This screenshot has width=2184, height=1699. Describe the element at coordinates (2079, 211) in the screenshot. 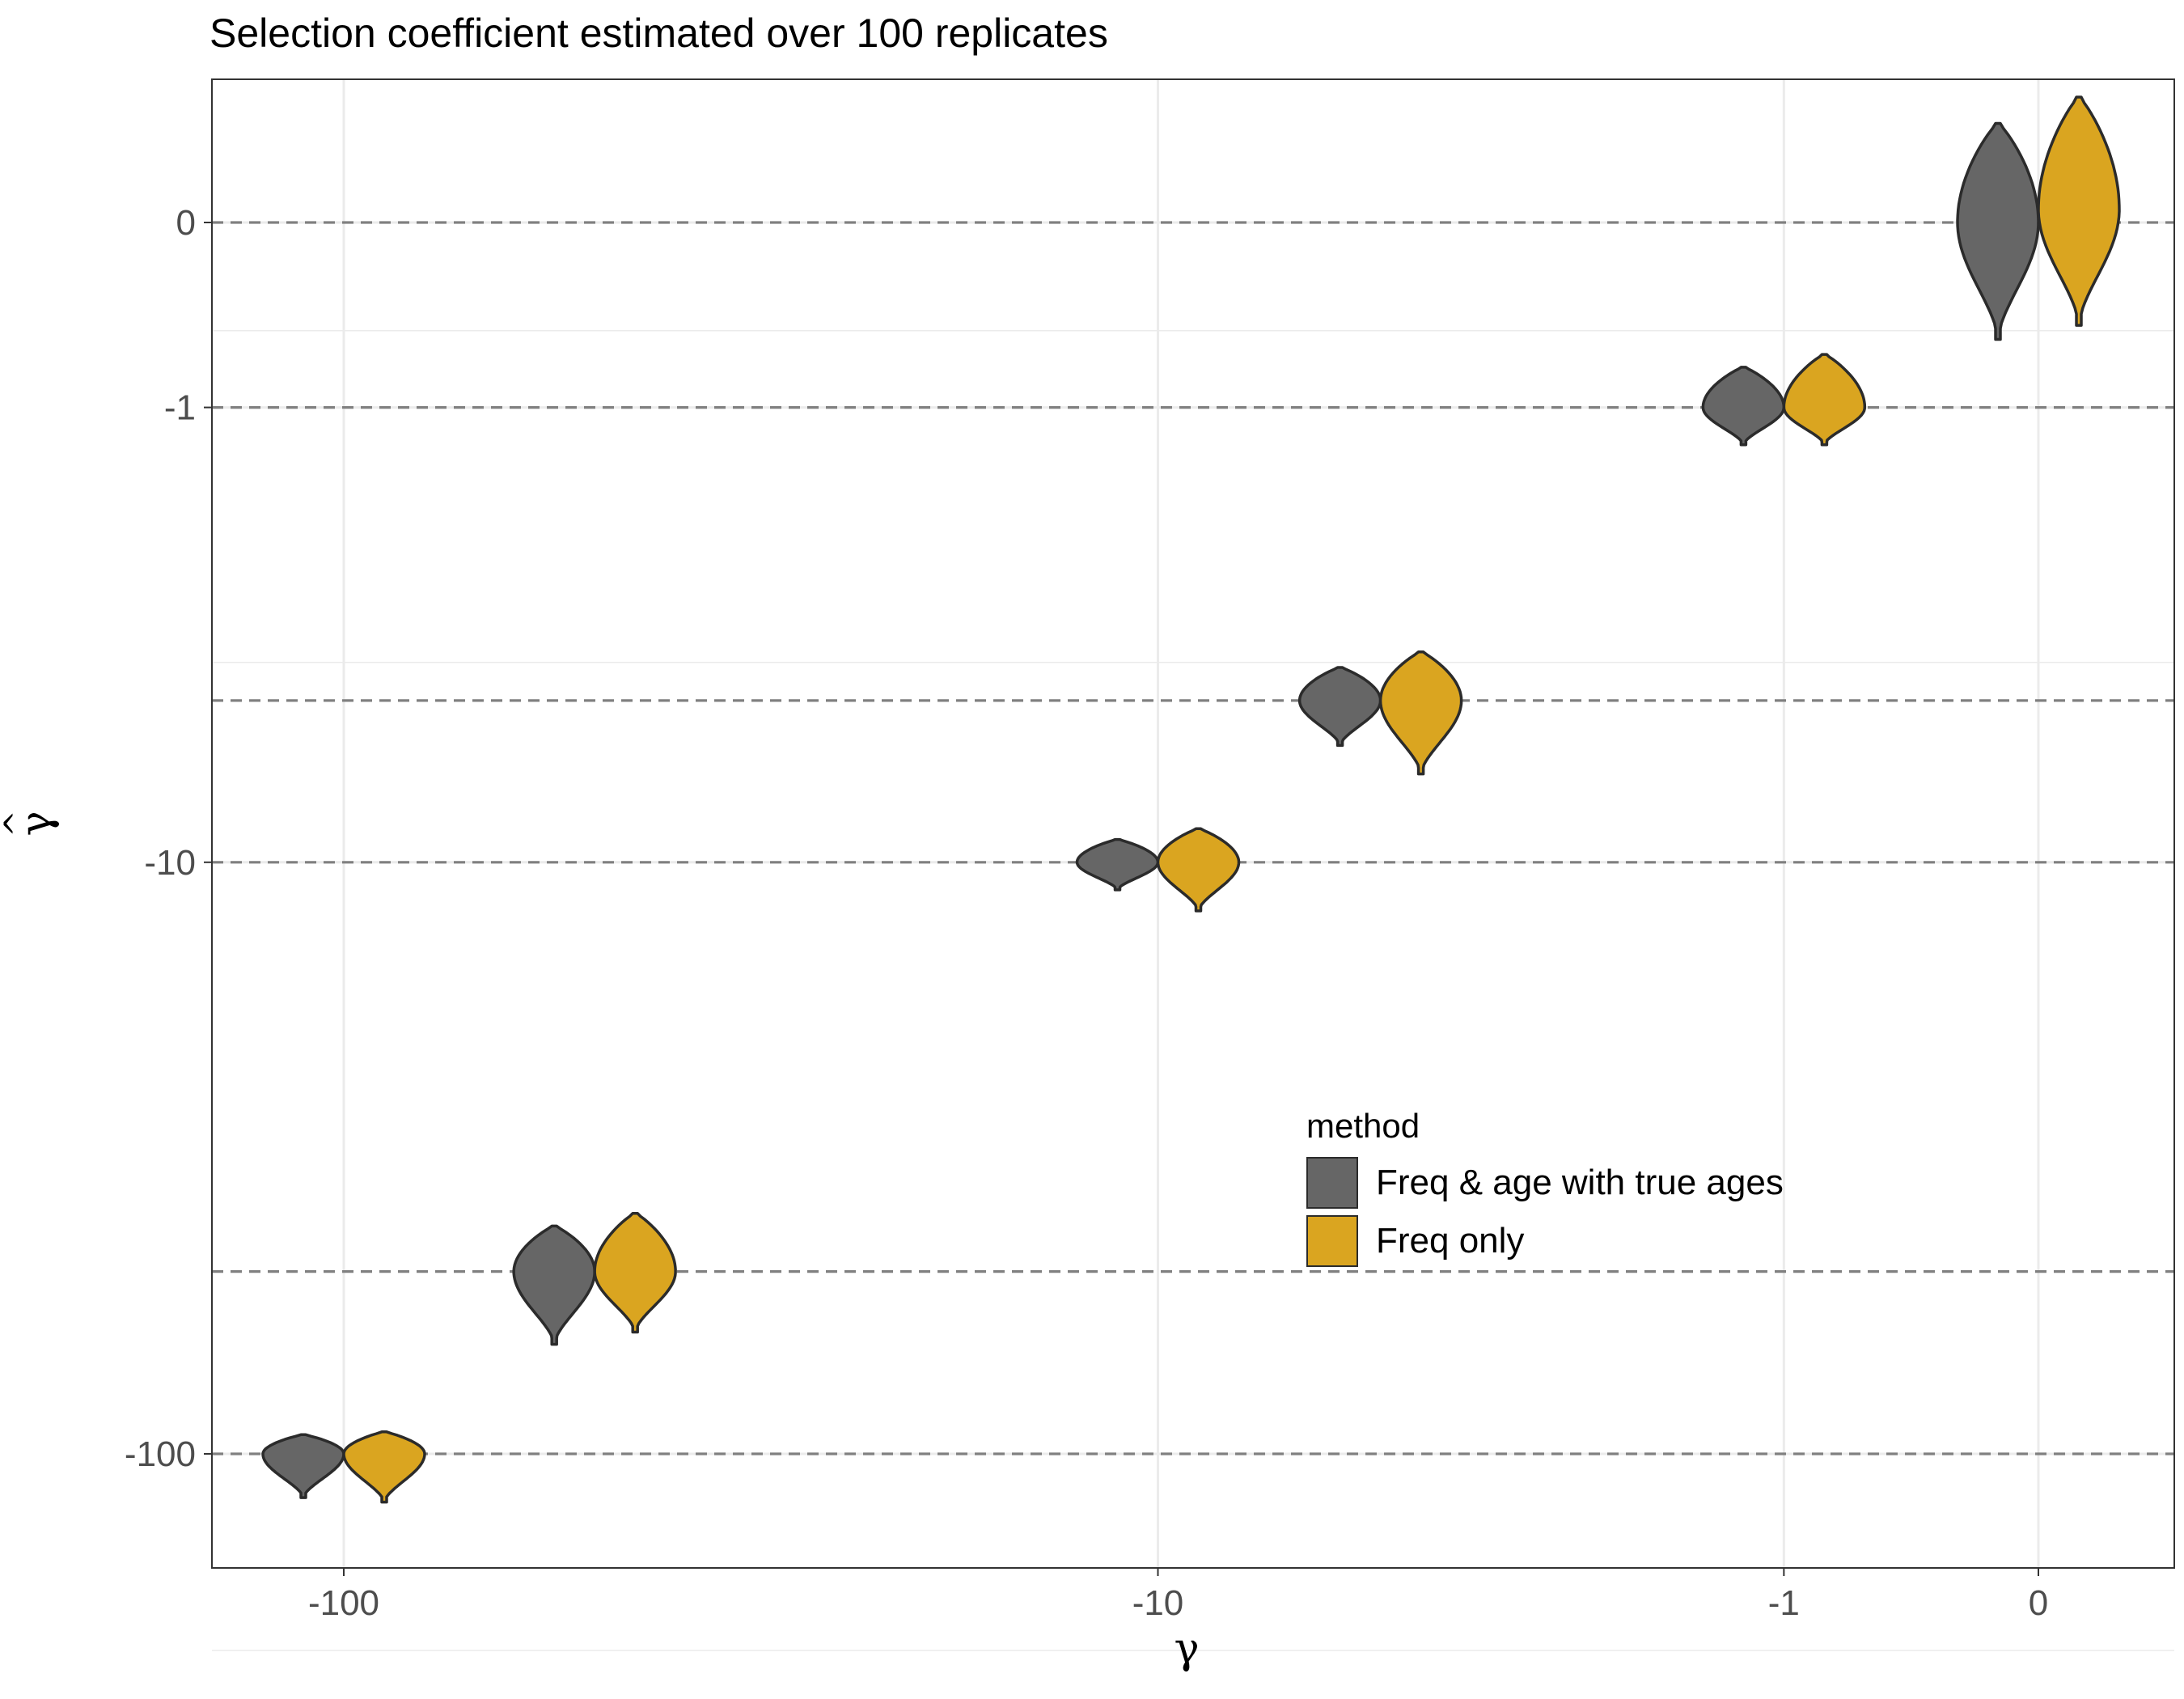

I see `violin-s1-x0` at that location.